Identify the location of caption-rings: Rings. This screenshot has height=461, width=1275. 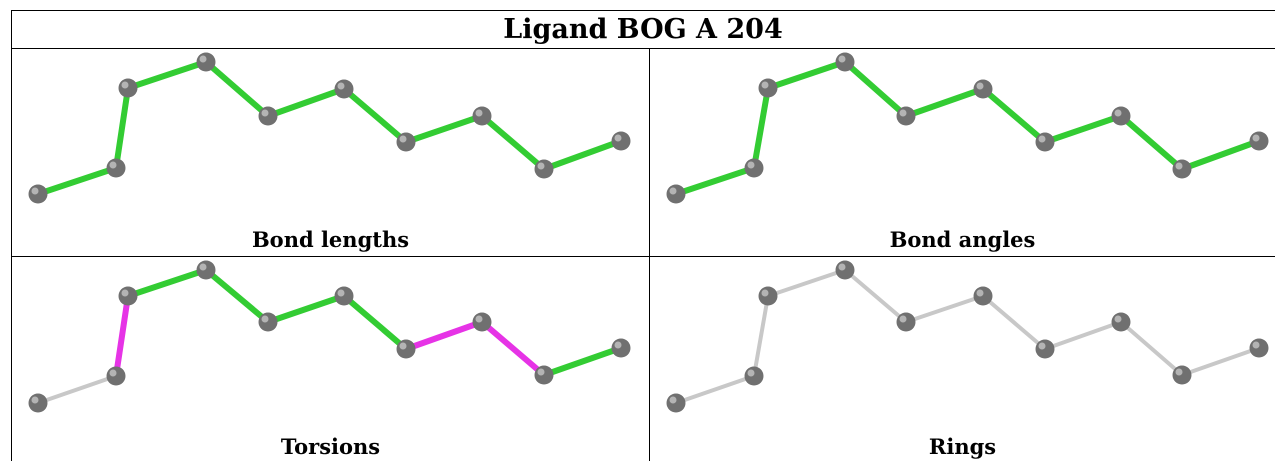
(962, 446).